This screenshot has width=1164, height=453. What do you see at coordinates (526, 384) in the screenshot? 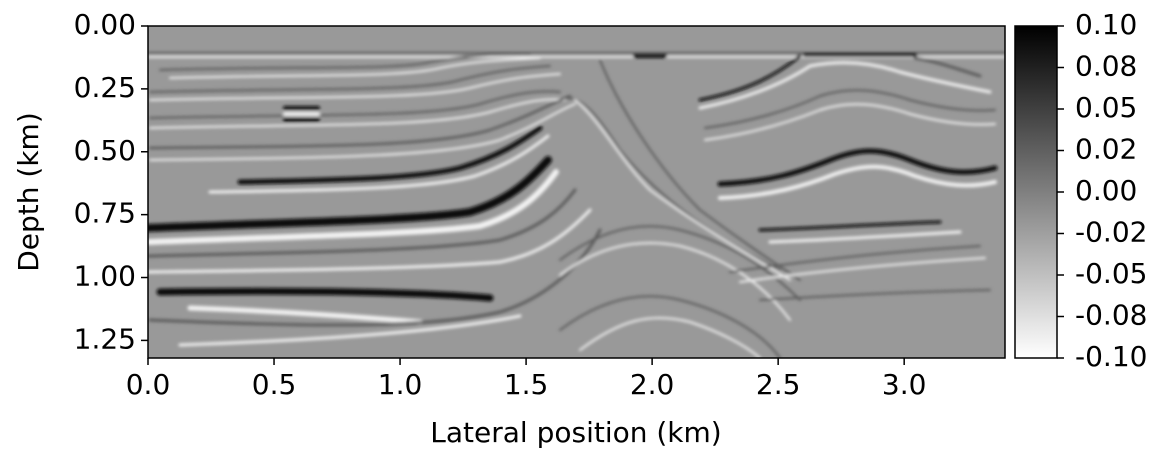
I see `x-tick-label: 1.5` at bounding box center [526, 384].